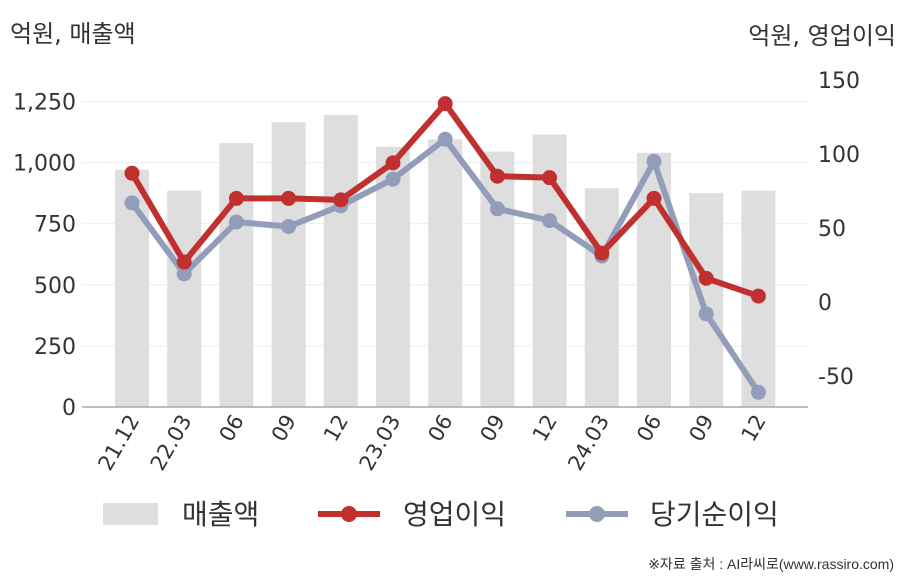 The image size is (908, 580). What do you see at coordinates (349, 514) in the screenshot?
I see `legend-operating-marker` at bounding box center [349, 514].